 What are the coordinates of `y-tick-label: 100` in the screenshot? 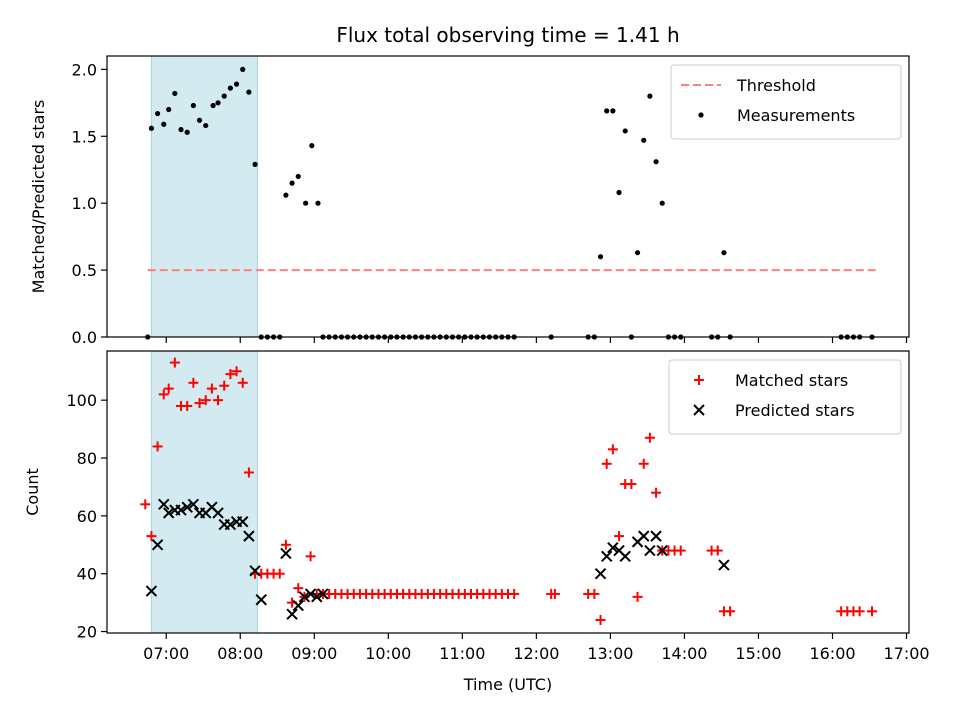 It's located at (81, 400).